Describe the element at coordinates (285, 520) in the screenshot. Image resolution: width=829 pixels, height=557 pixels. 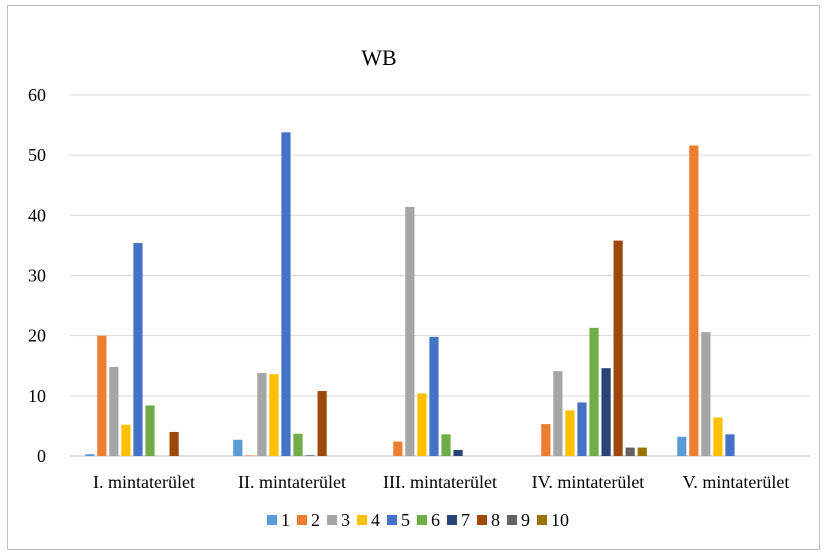
I see `legend-label-1: 1` at that location.